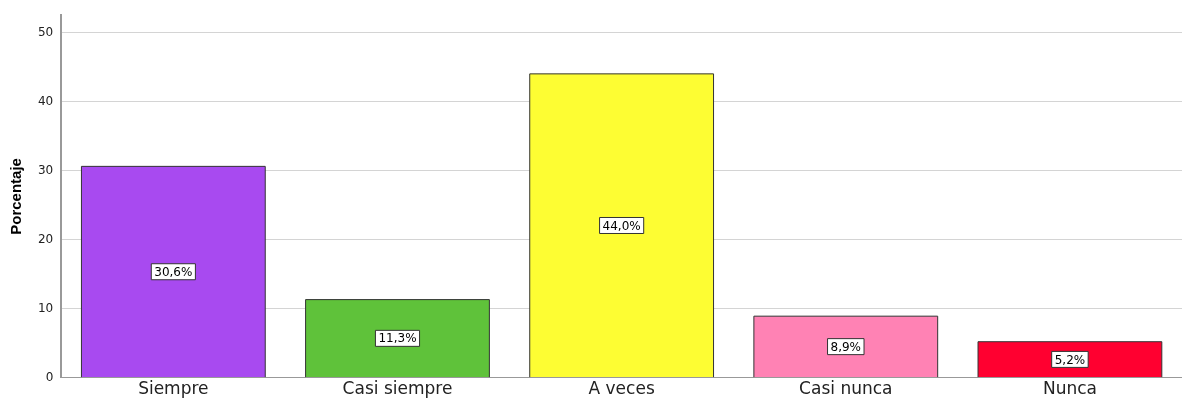 The image size is (1182, 402). Describe the element at coordinates (173, 388) in the screenshot. I see `x-tick-label: Siempre` at that location.